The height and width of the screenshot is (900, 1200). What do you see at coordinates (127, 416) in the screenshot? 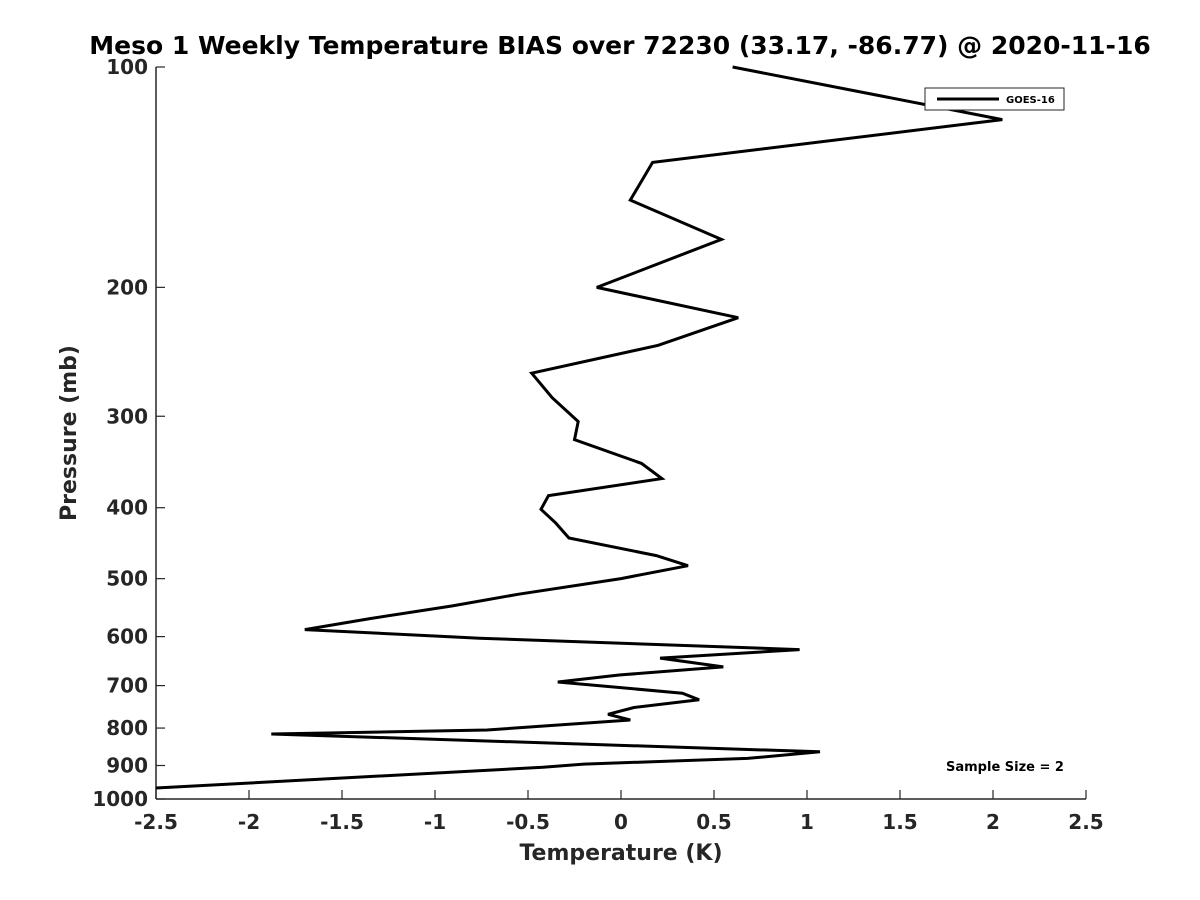
I see `y-tick-label: 300` at bounding box center [127, 416].